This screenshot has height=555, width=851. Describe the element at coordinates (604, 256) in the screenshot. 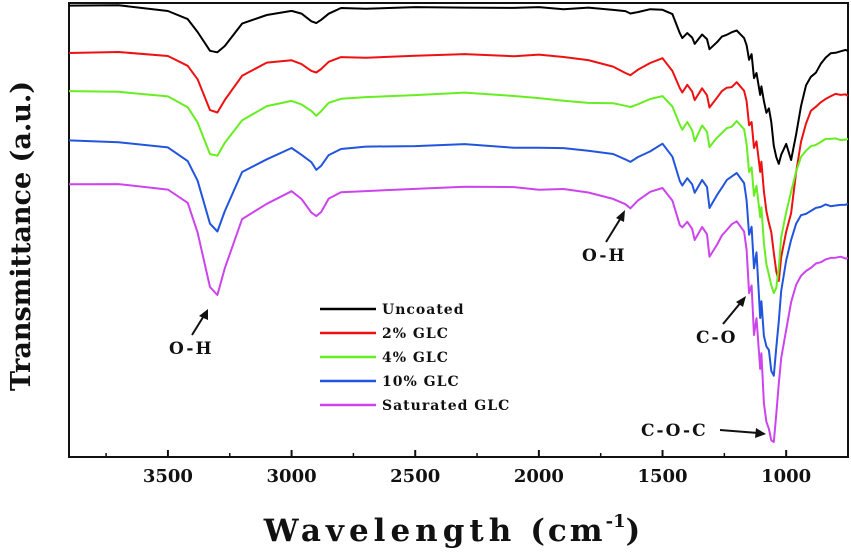

I see `annotation-oh-right: O-H` at that location.